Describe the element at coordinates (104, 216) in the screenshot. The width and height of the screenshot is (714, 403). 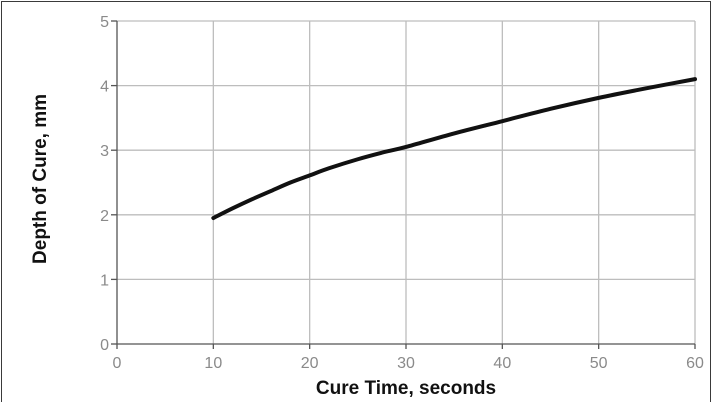
I see `y-tick-label: 2` at that location.